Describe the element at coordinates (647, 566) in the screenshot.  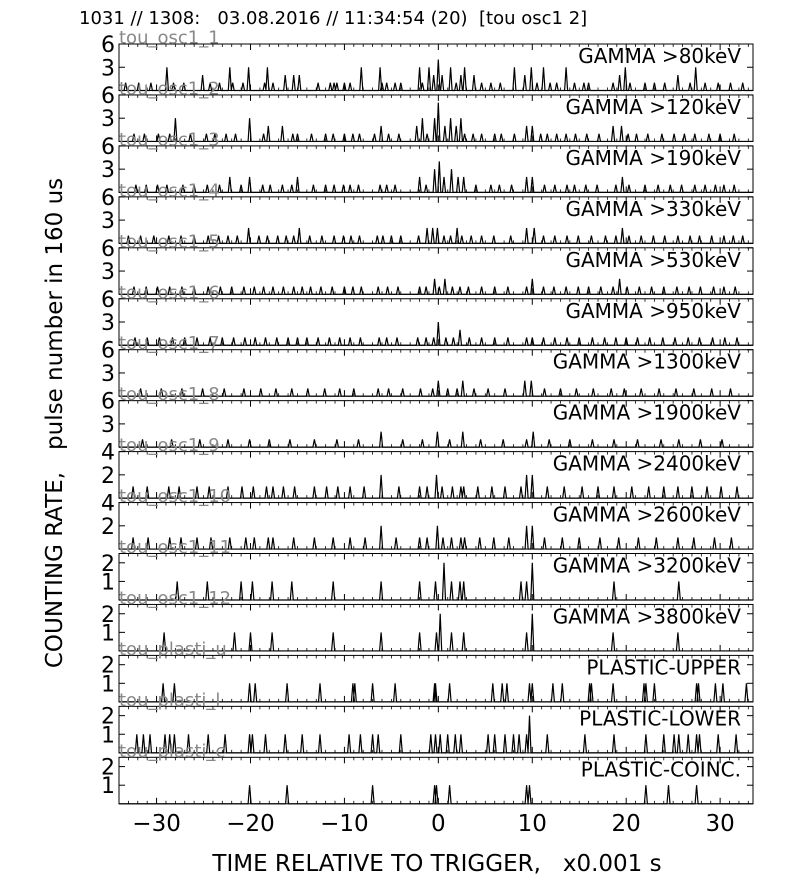
I see `panel-label: GAMMA >3200keV` at that location.